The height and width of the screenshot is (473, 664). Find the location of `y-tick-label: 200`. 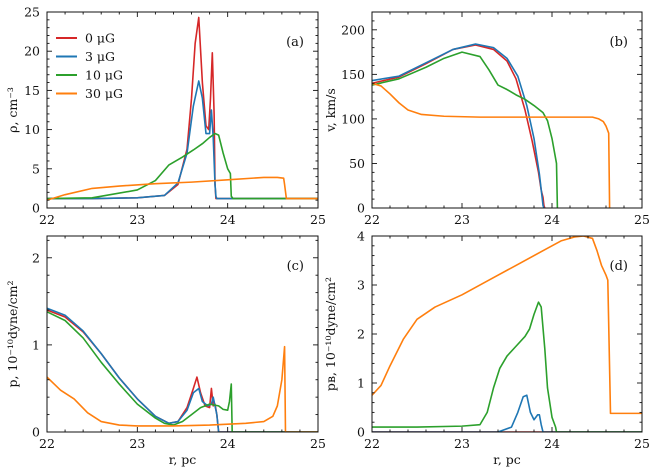

y-tick-label: 200 is located at coordinates (353, 29).